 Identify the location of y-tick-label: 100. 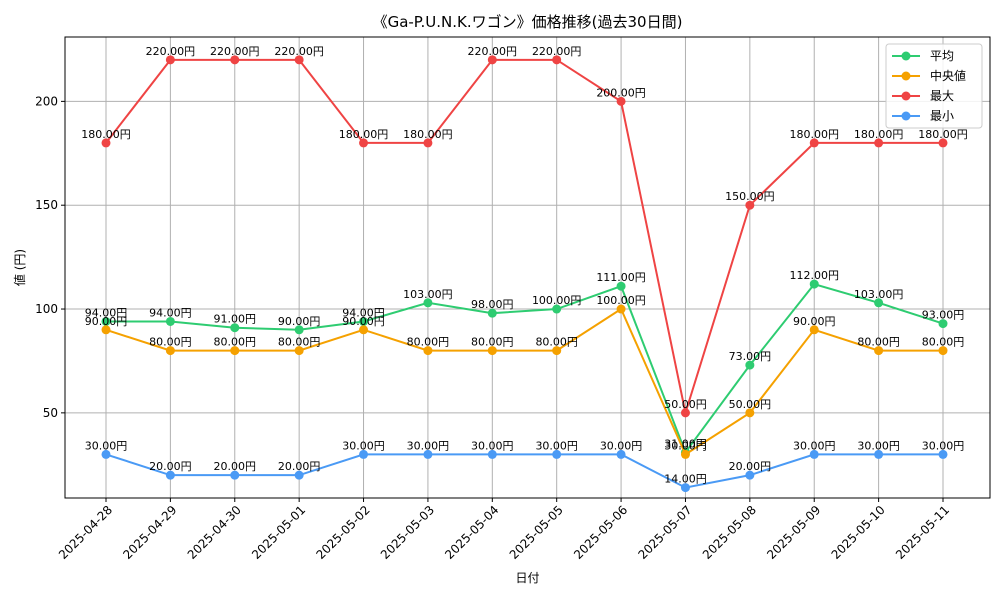
(46, 309).